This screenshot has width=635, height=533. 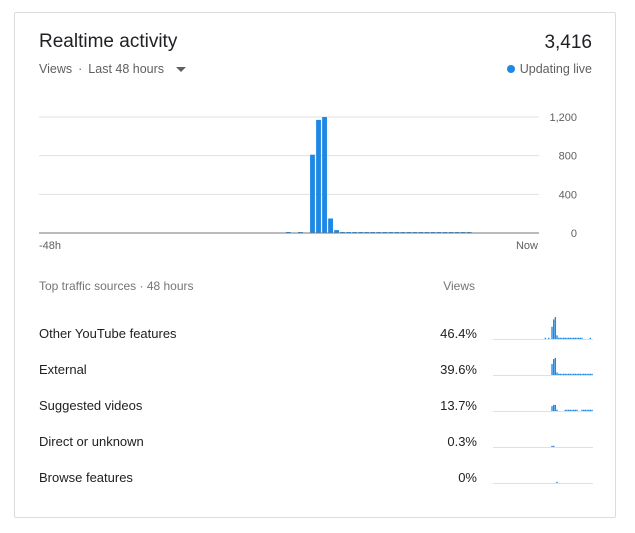 I want to click on traffic-source-percent: 0.3%, so click(x=462, y=441).